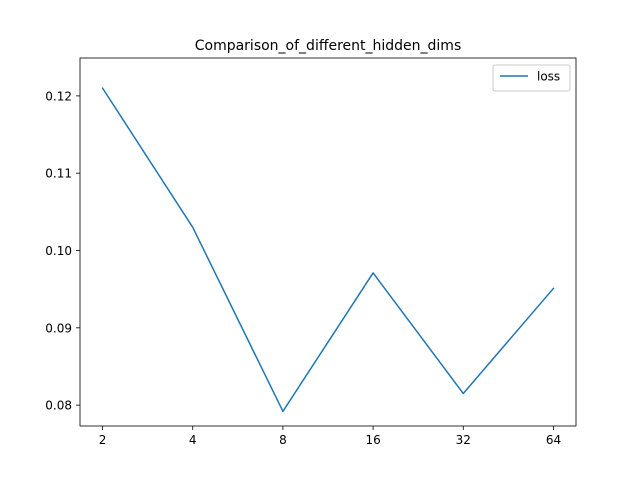  I want to click on y-tick-label: 0.11, so click(58, 174).